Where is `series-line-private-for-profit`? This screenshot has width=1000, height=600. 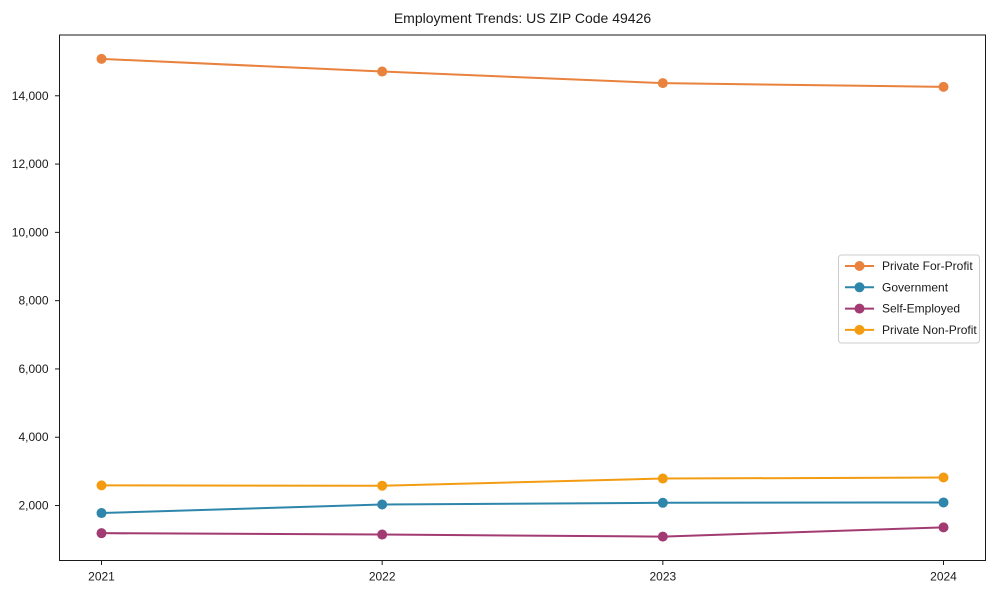 series-line-private-for-profit is located at coordinates (522, 72).